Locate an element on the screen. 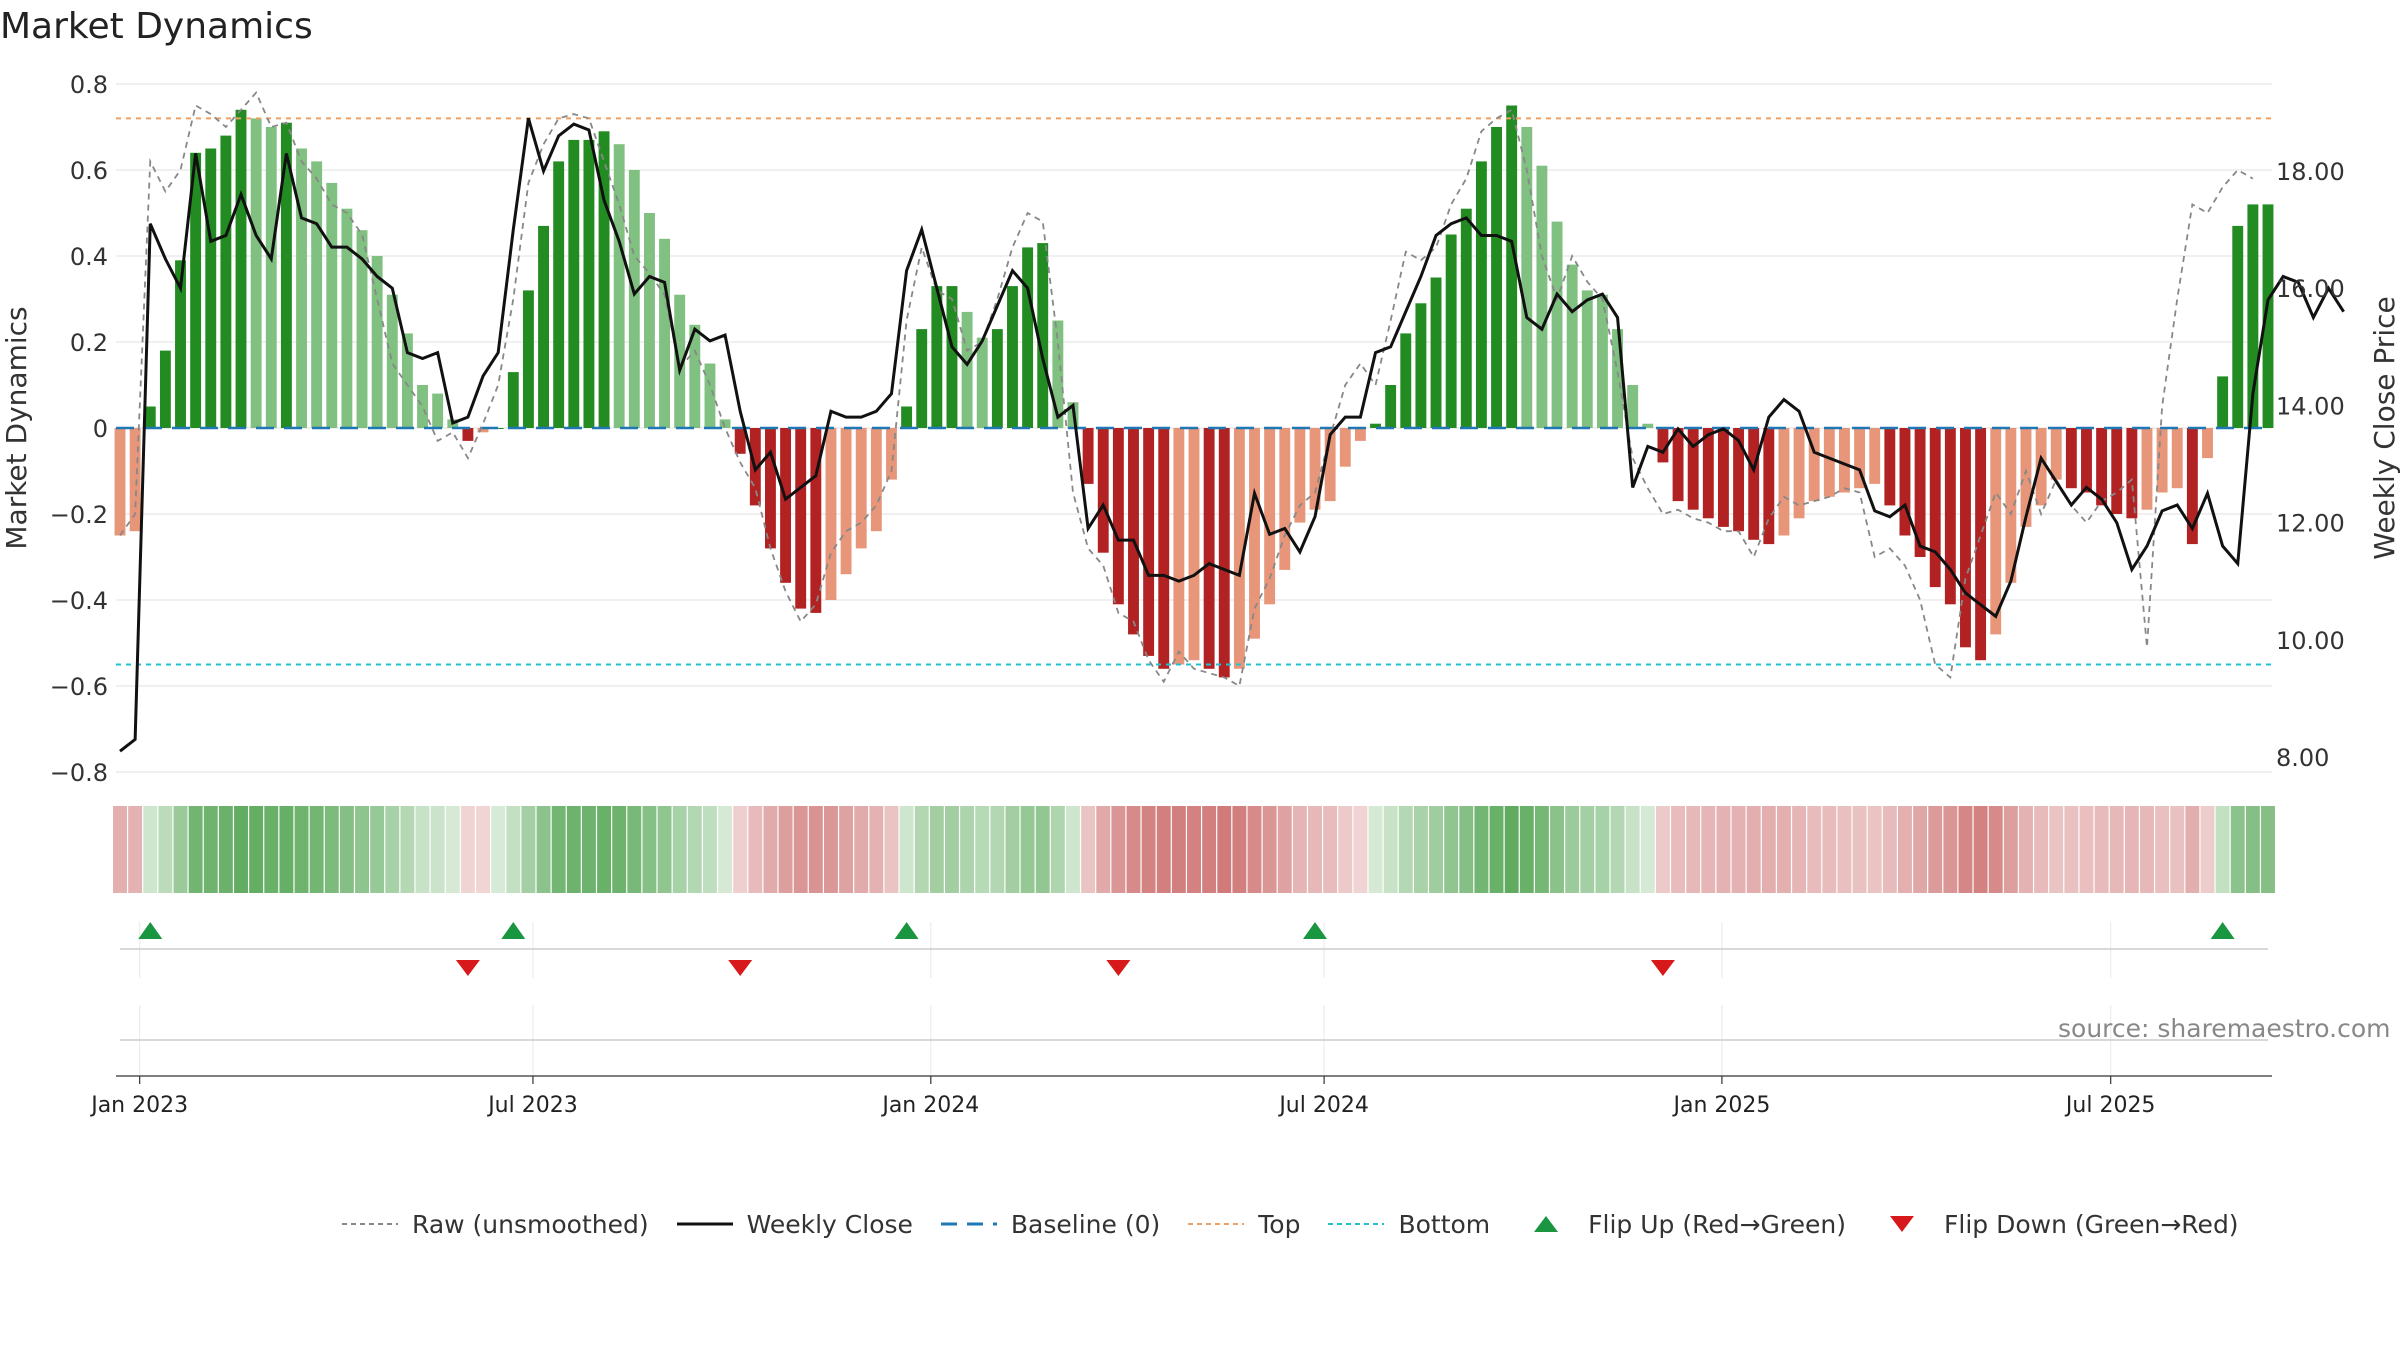 This screenshot has height=1350, width=2400. y-tick-label: 0.6 is located at coordinates (89, 171).